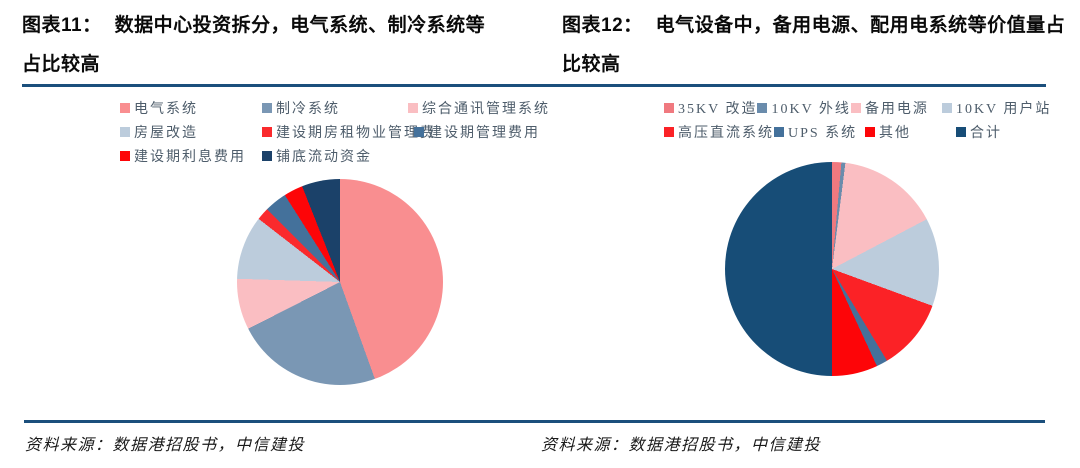 The image size is (1080, 468). Describe the element at coordinates (534, 85) in the screenshot. I see `title-divider-rule` at that location.